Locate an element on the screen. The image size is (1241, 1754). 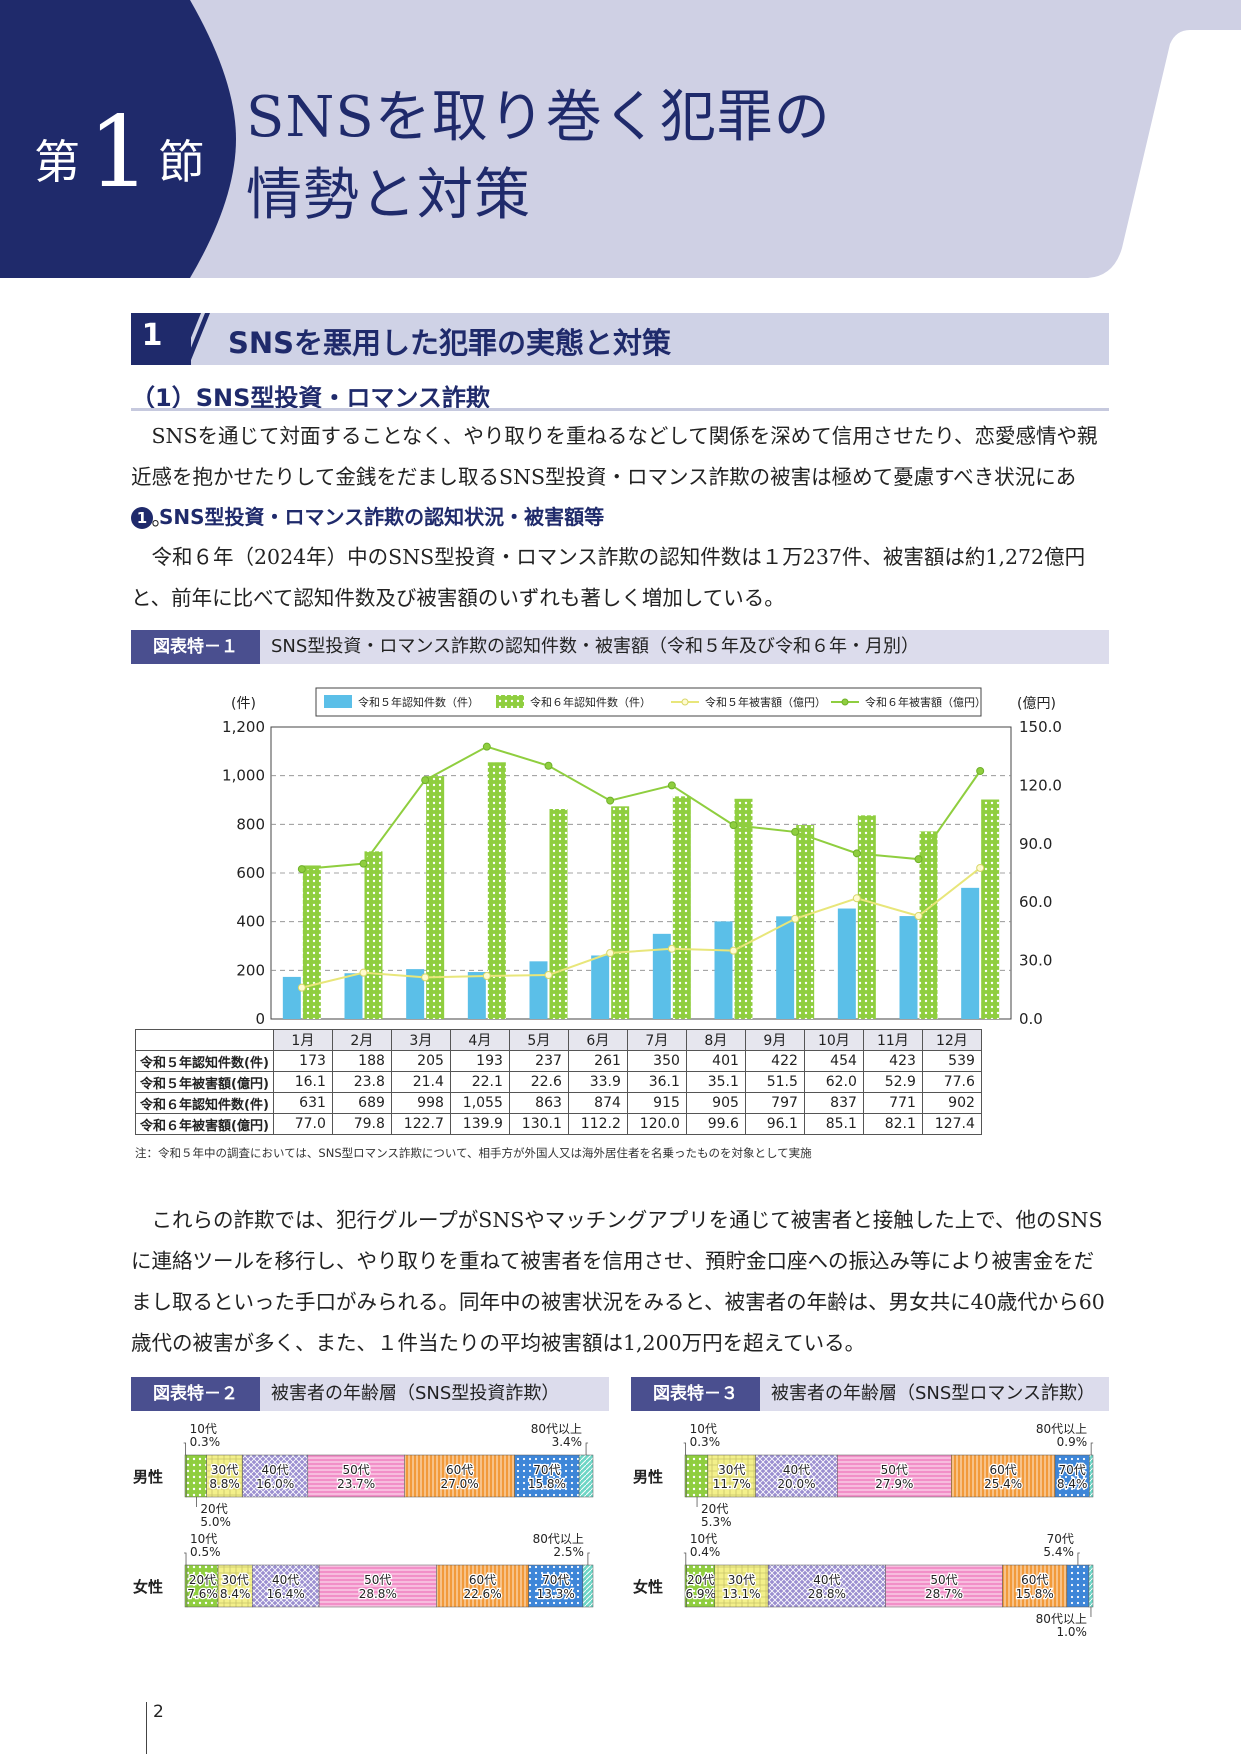
callout-label: 5.0% is located at coordinates (215, 1522).